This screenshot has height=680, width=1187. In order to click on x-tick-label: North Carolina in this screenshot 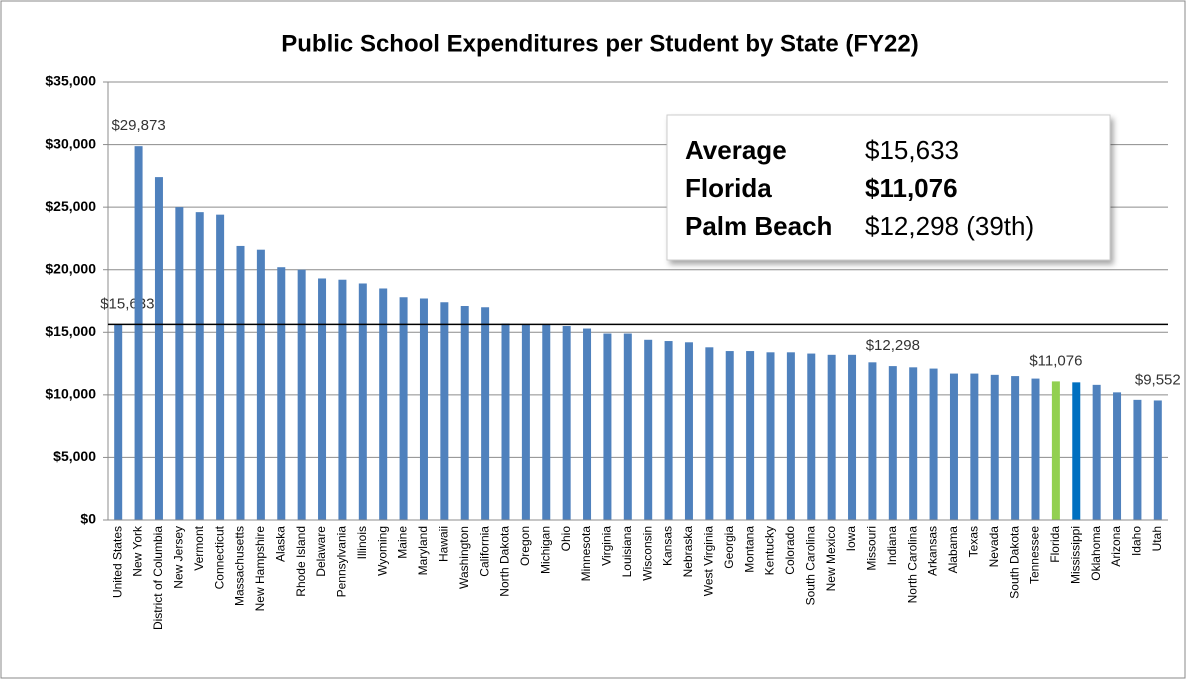, I will do `click(912, 565)`.